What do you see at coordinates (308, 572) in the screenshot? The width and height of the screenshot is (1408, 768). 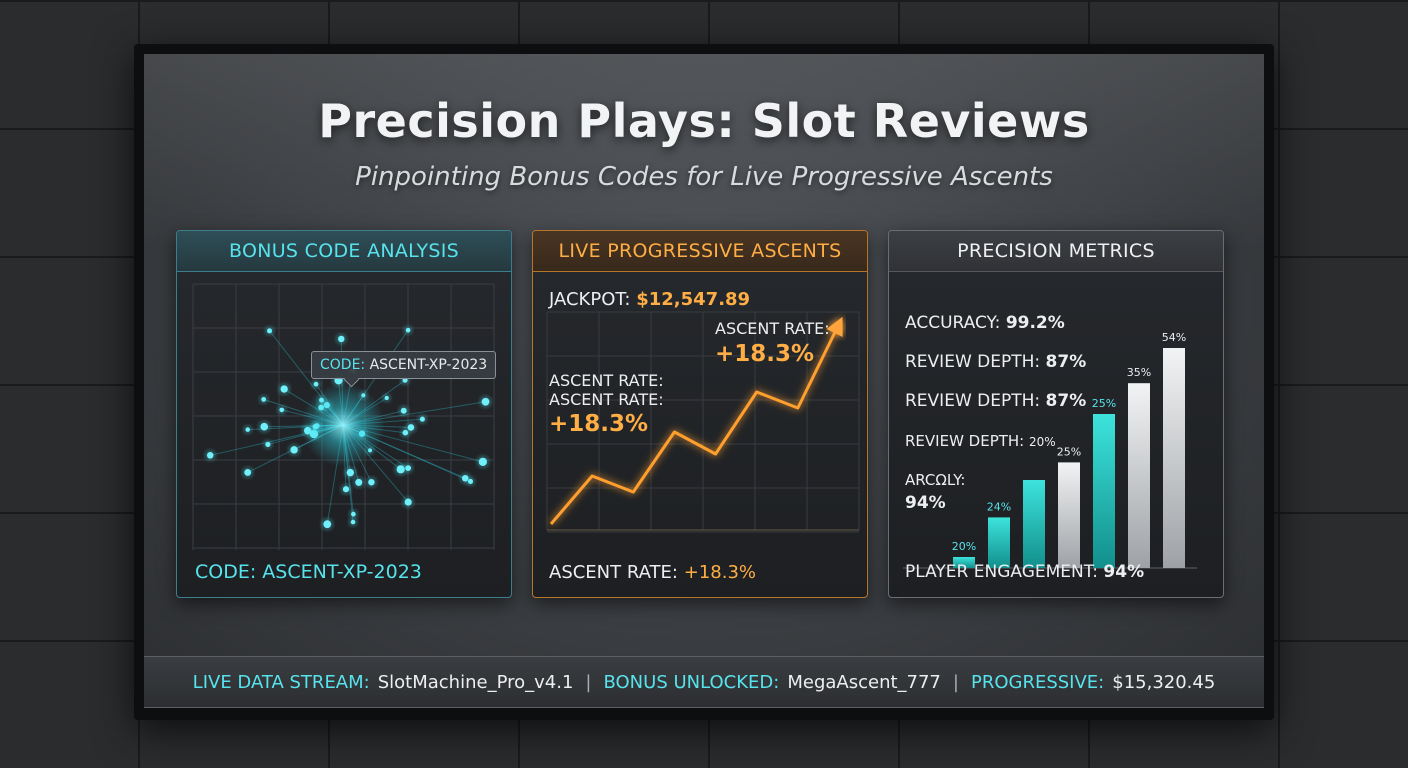 I see `bonus-code-footer: CODE: ASCENT-XP-2023` at bounding box center [308, 572].